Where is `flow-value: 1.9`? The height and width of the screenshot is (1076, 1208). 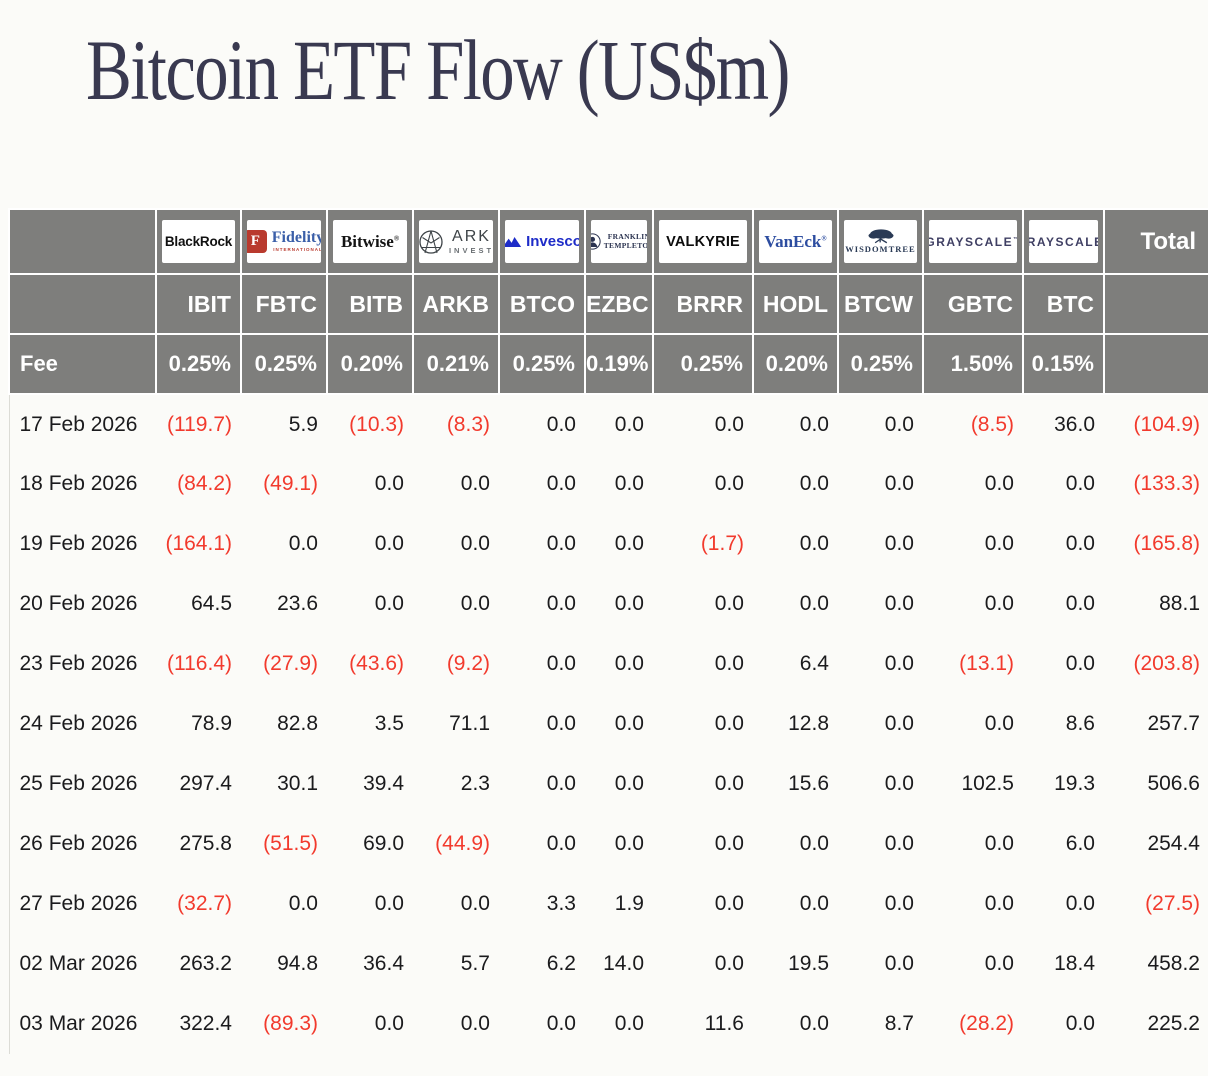
flow-value: 1.9 is located at coordinates (629, 903).